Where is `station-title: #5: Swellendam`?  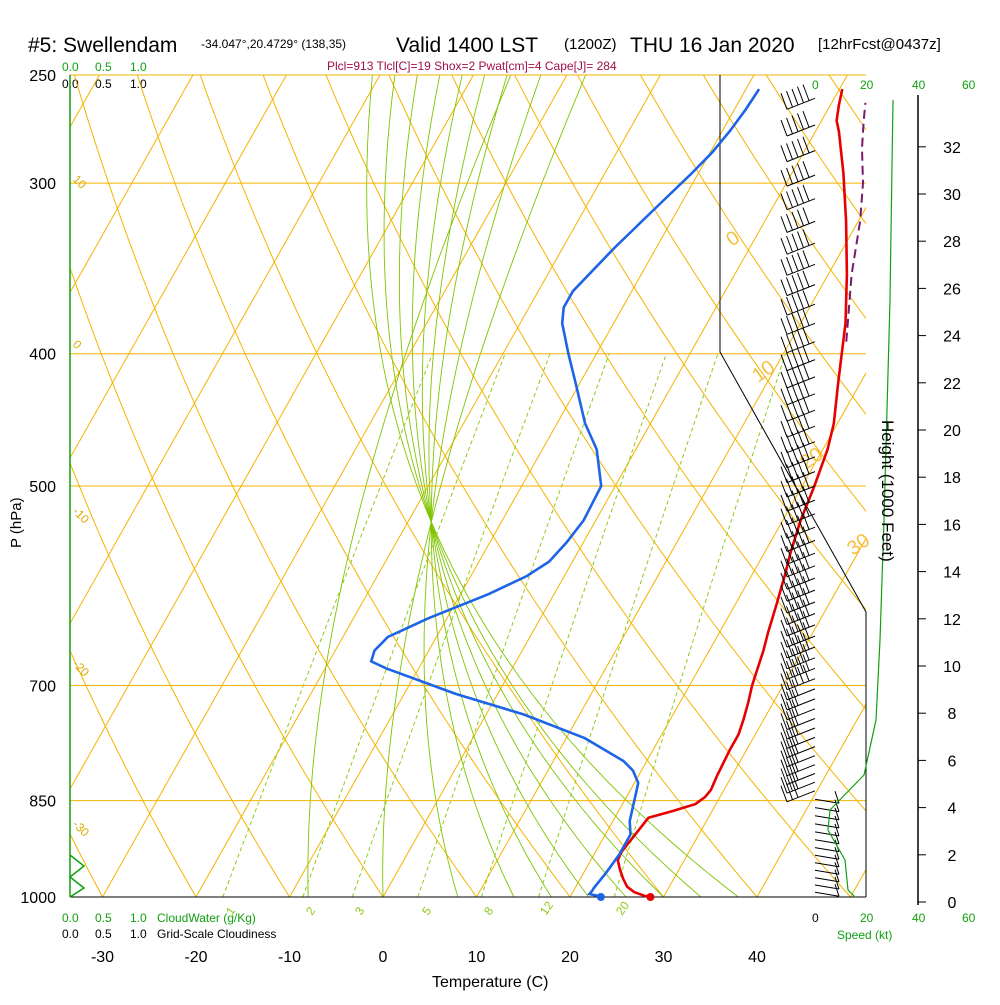 station-title: #5: Swellendam is located at coordinates (102, 45).